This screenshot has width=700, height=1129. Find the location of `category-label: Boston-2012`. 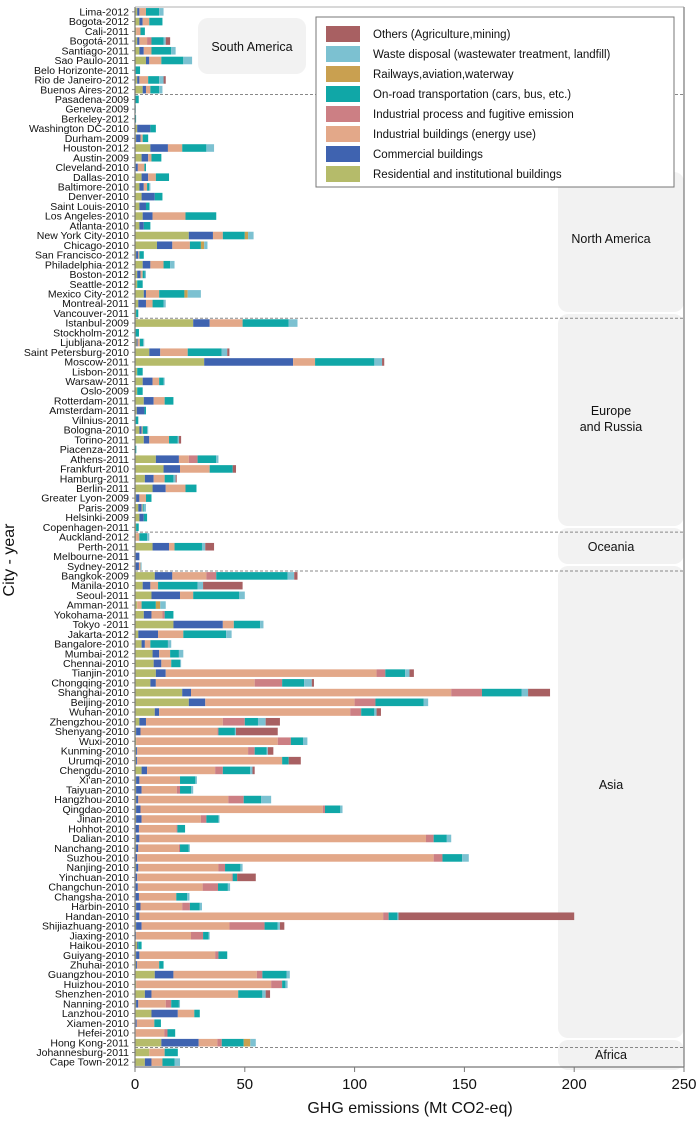

category-label: Boston-2012 is located at coordinates (99, 275).